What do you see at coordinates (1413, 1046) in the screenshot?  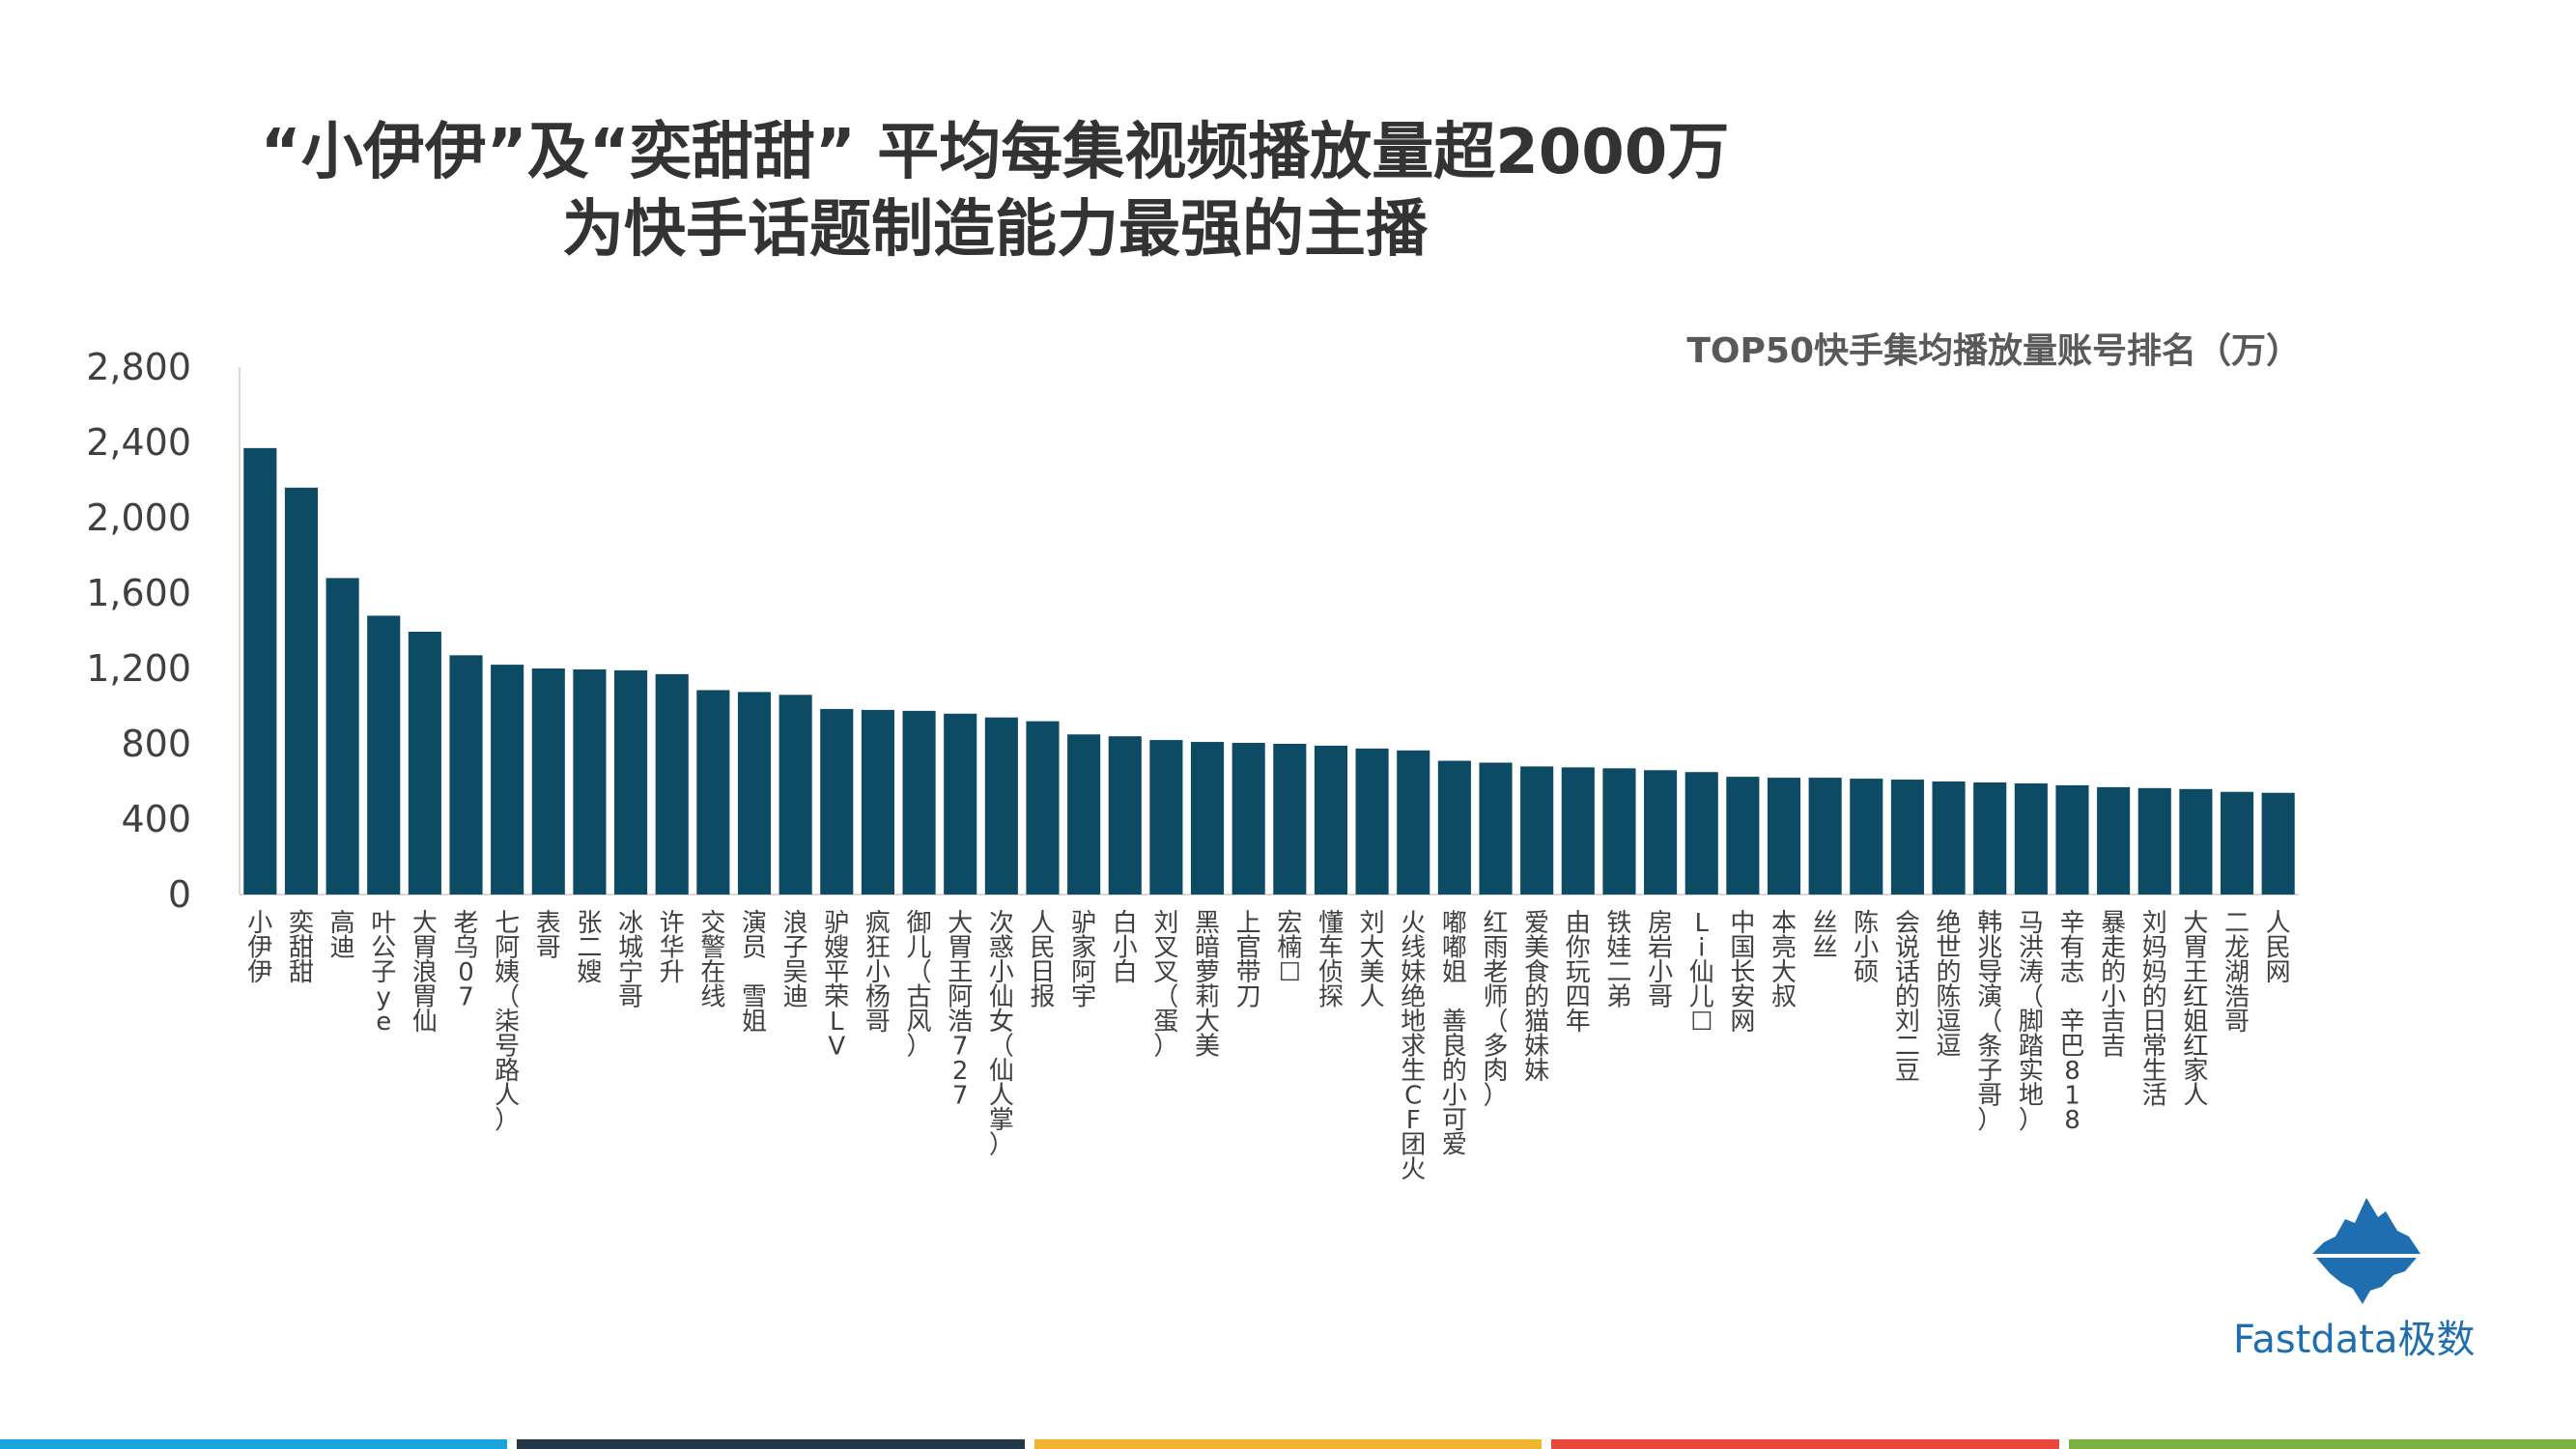 I see `x-tick-label: 火线妹绝地求生 C F 团火` at bounding box center [1413, 1046].